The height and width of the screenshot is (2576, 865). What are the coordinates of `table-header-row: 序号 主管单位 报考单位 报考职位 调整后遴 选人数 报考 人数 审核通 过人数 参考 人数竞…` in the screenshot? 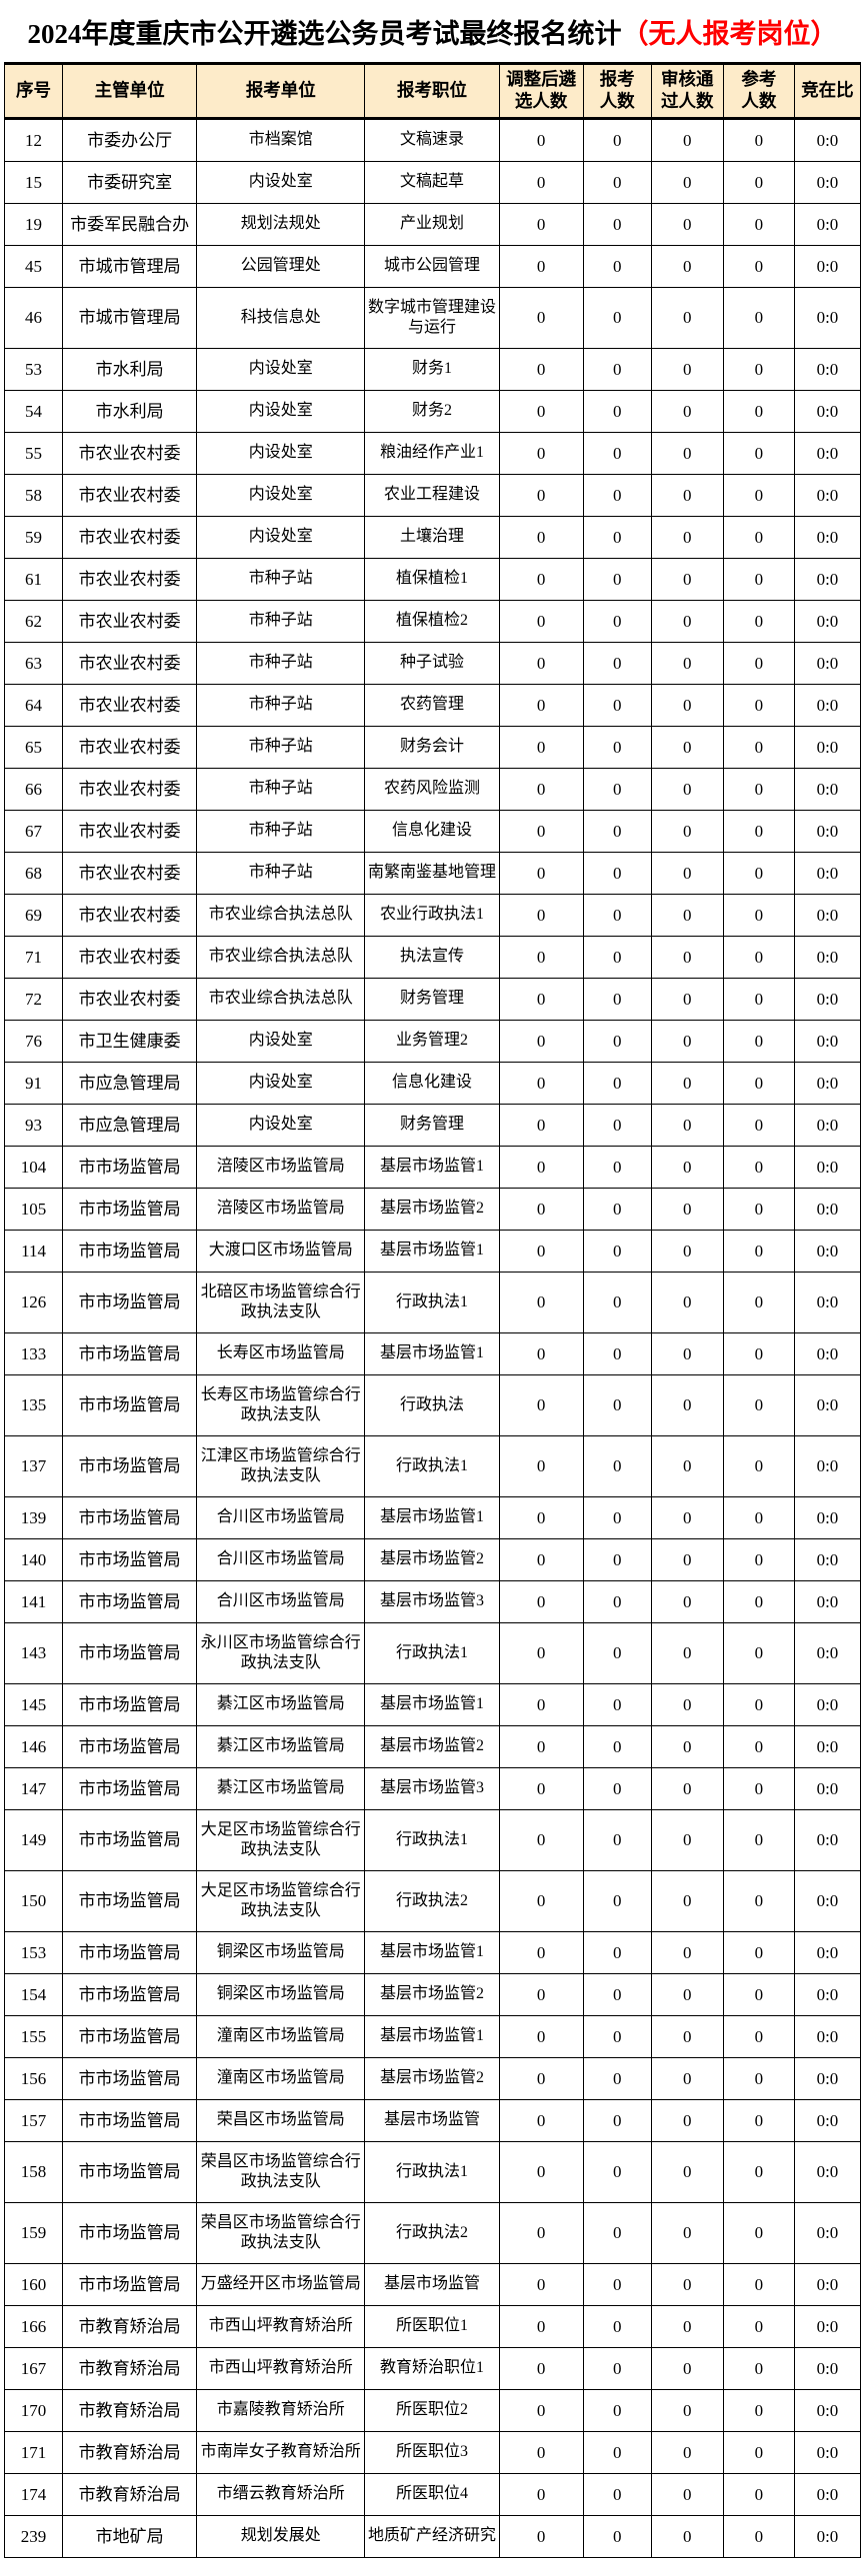 It's located at (432, 91).